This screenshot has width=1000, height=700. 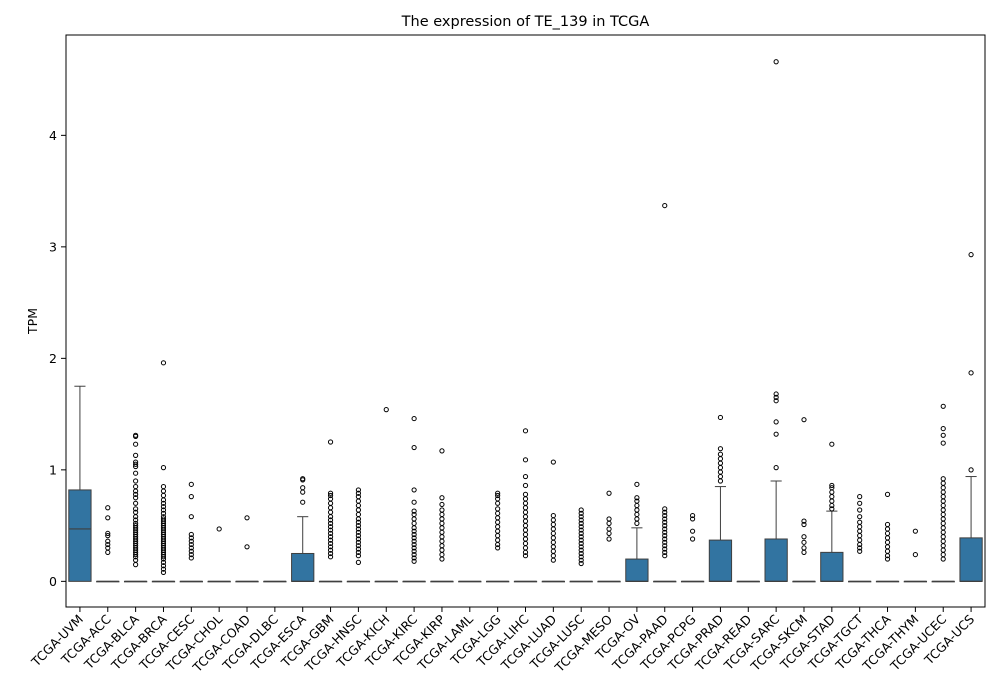 I want to click on y-tick-label: 0, so click(x=53, y=581).